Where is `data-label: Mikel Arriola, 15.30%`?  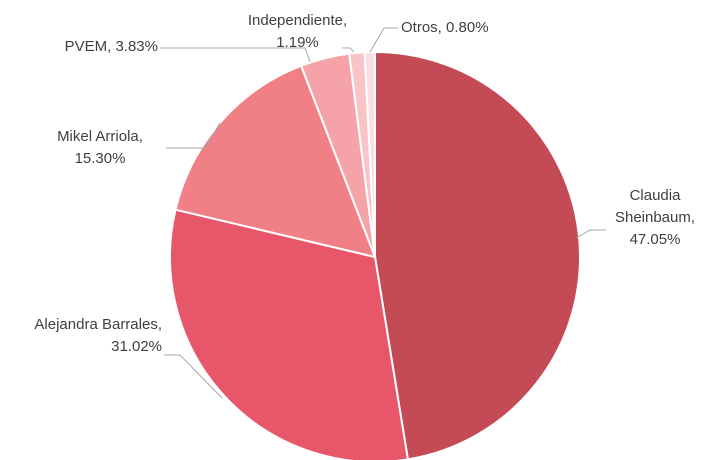 data-label: Mikel Arriola, 15.30% is located at coordinates (100, 147).